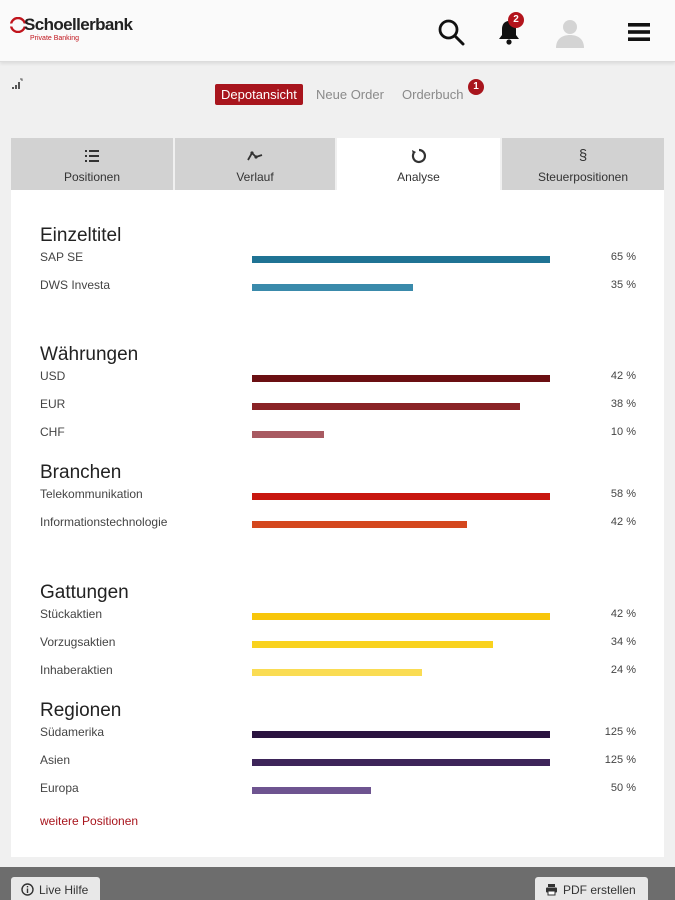 Image resolution: width=675 pixels, height=900 pixels. What do you see at coordinates (255, 156) in the screenshot?
I see `line-chart-icon` at bounding box center [255, 156].